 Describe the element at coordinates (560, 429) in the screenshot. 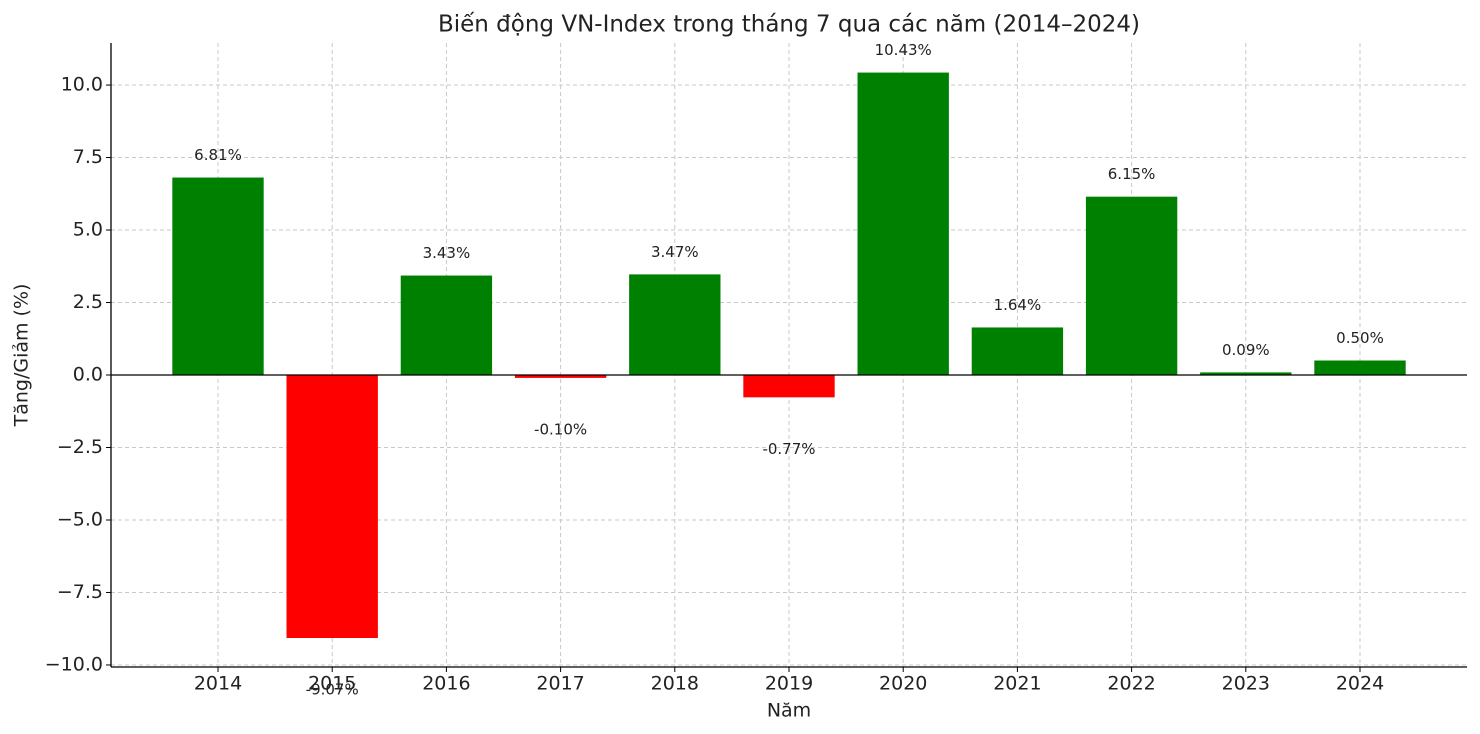

I see `value-label: -0.10%` at that location.